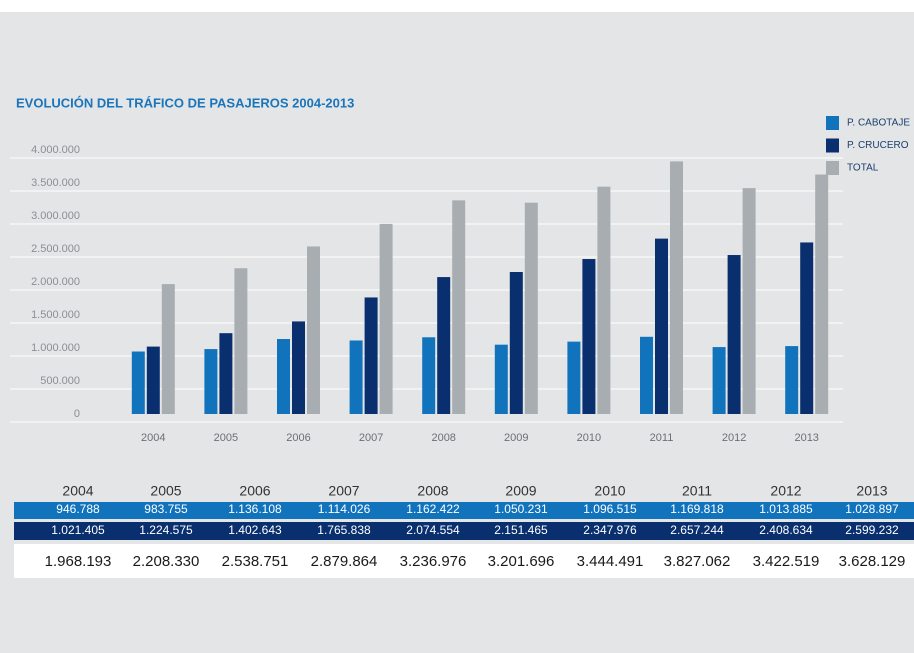  I want to click on table-cell: 1.096.515, so click(610, 509).